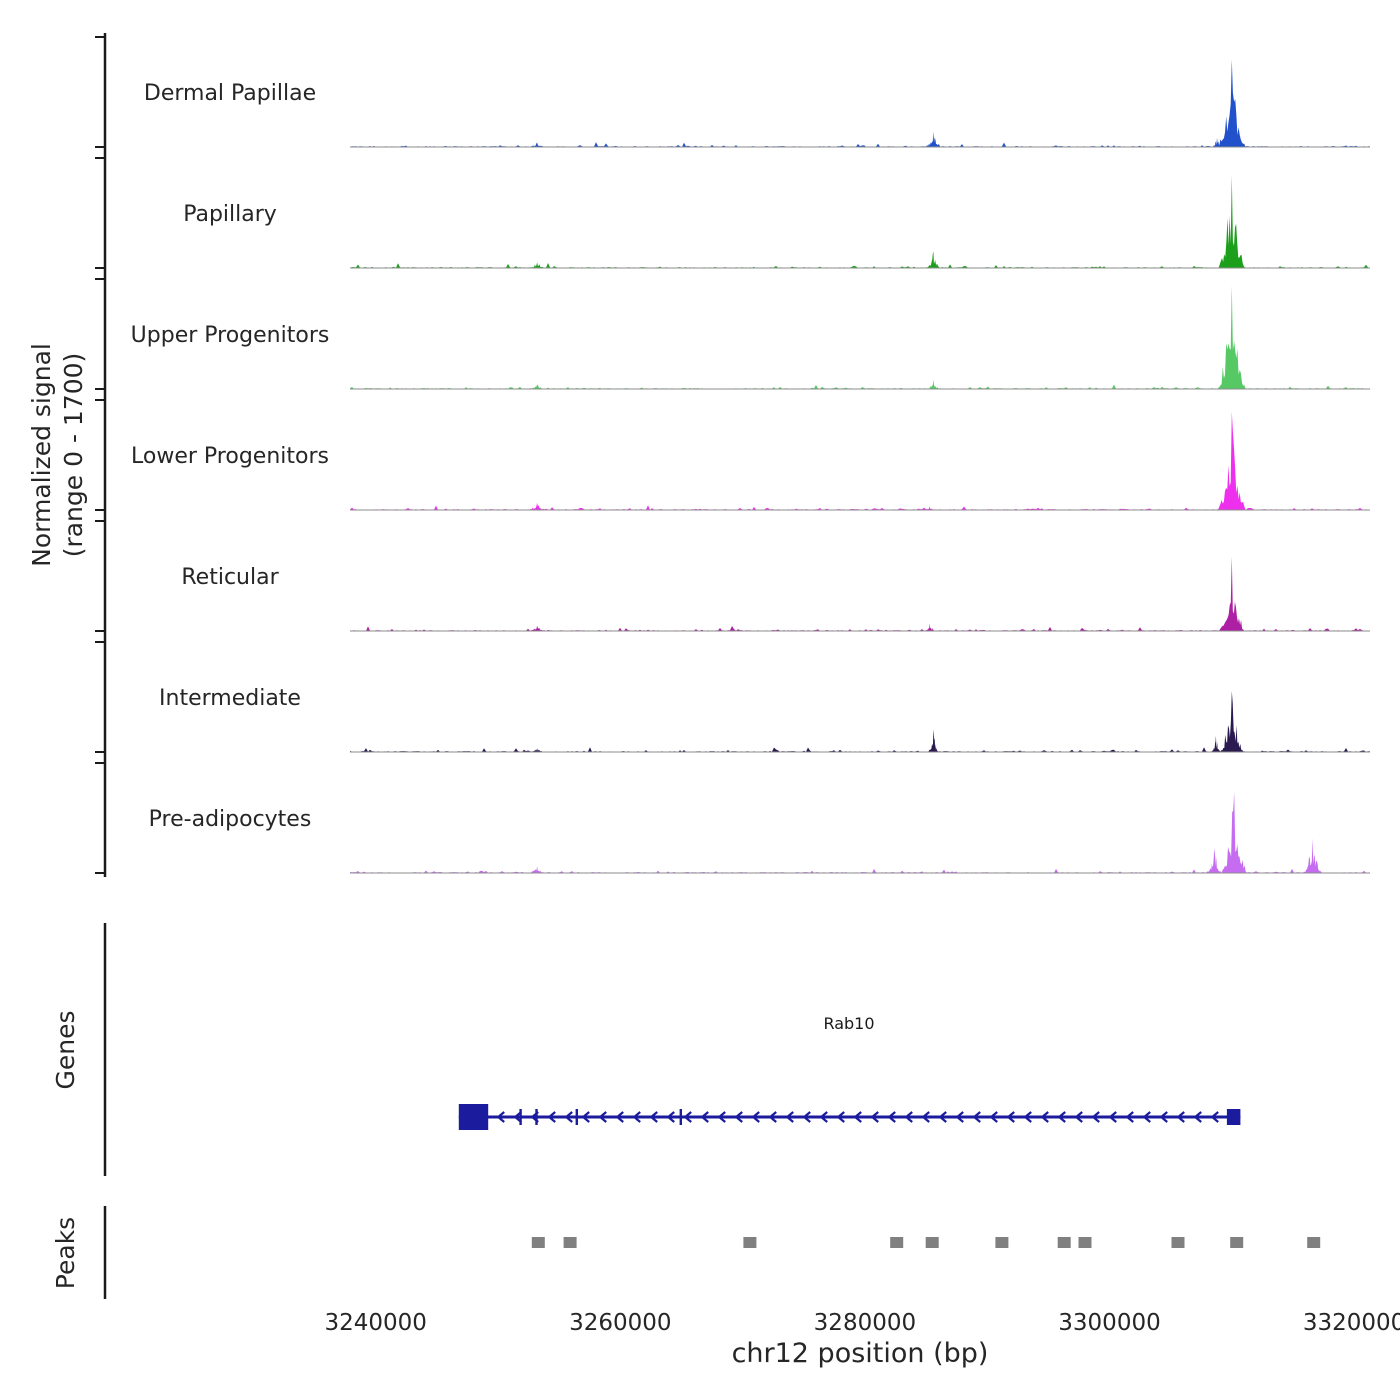 This screenshot has width=1400, height=1400. Describe the element at coordinates (1351, 1323) in the screenshot. I see `x-tick-label: 3320000` at that location.